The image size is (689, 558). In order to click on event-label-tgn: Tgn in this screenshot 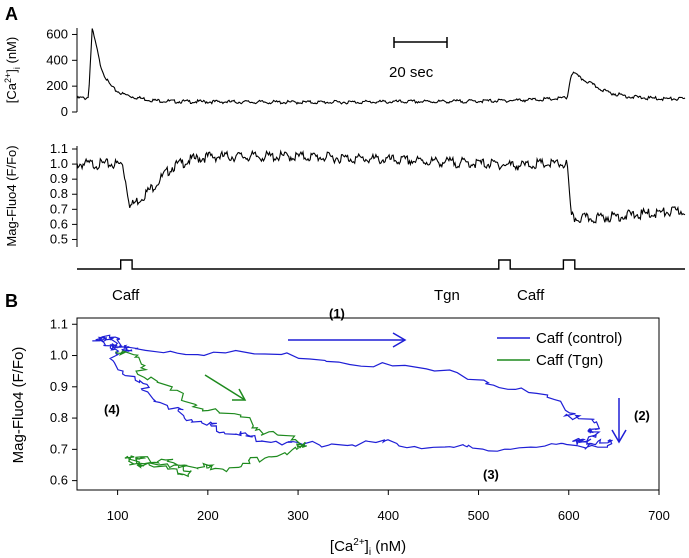, I will do `click(447, 295)`.